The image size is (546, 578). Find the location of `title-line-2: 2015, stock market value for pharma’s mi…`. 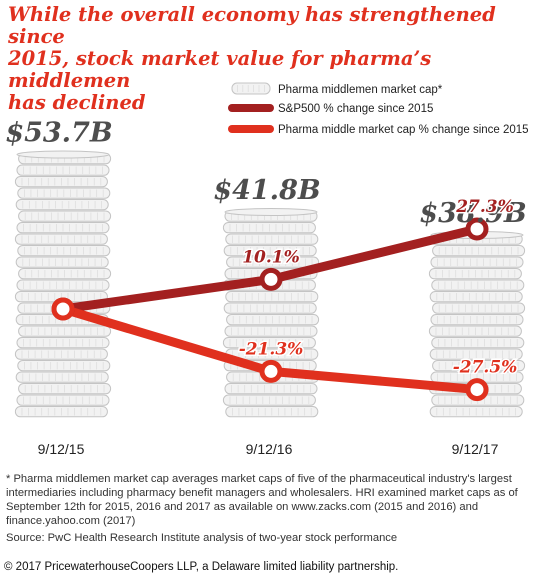

title-line-2: 2015, stock market value for pharma’s mi… is located at coordinates (220, 69).